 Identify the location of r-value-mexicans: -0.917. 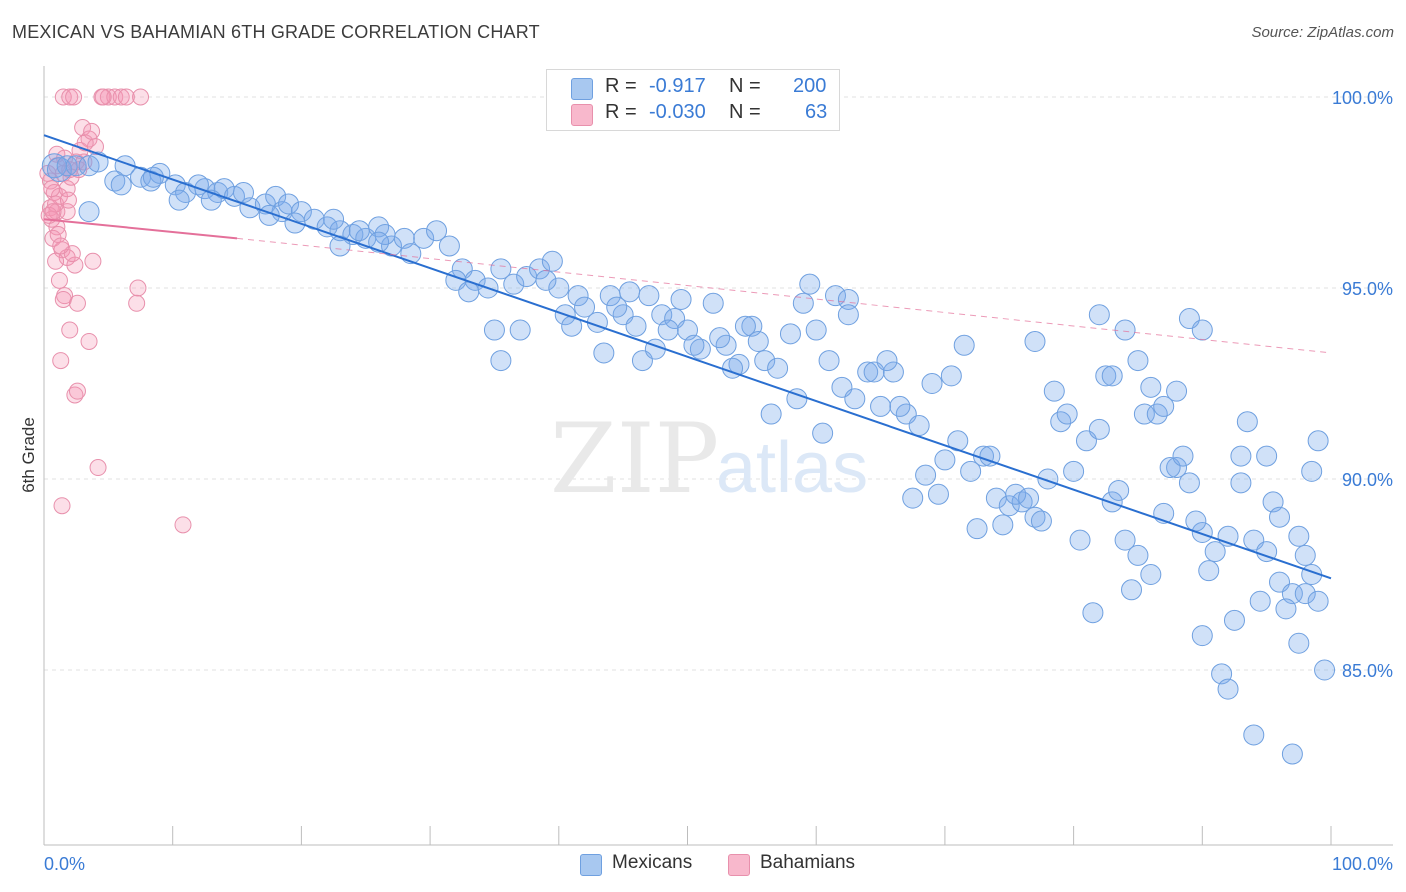
(677, 86).